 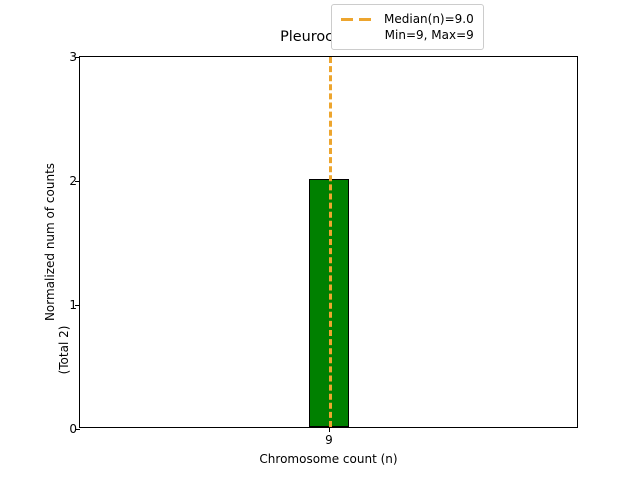 What do you see at coordinates (73, 305) in the screenshot?
I see `y-tick-label: 1` at bounding box center [73, 305].